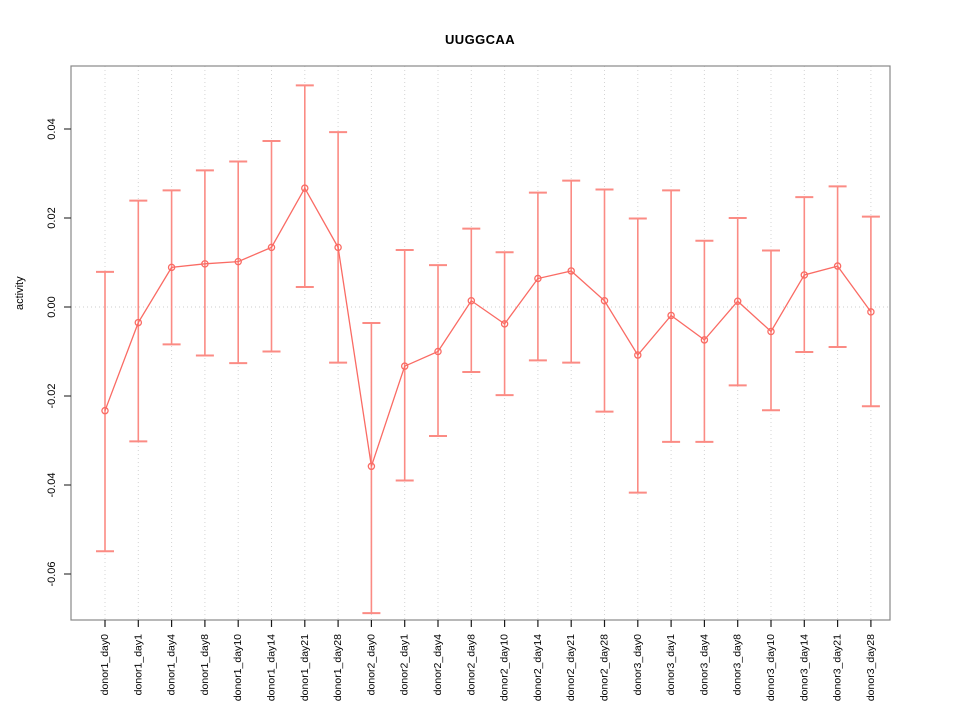 The height and width of the screenshot is (720, 960). I want to click on x-tick-label: donor2_day4, so click(438, 664).